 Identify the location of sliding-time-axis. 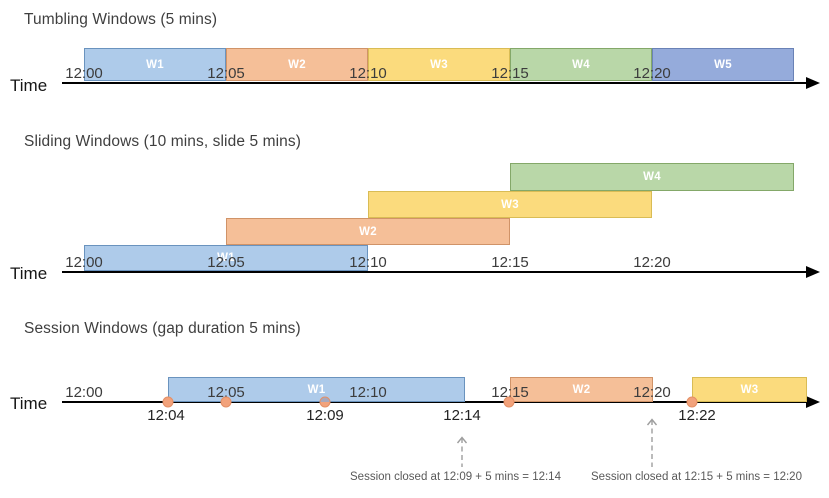
(435, 272).